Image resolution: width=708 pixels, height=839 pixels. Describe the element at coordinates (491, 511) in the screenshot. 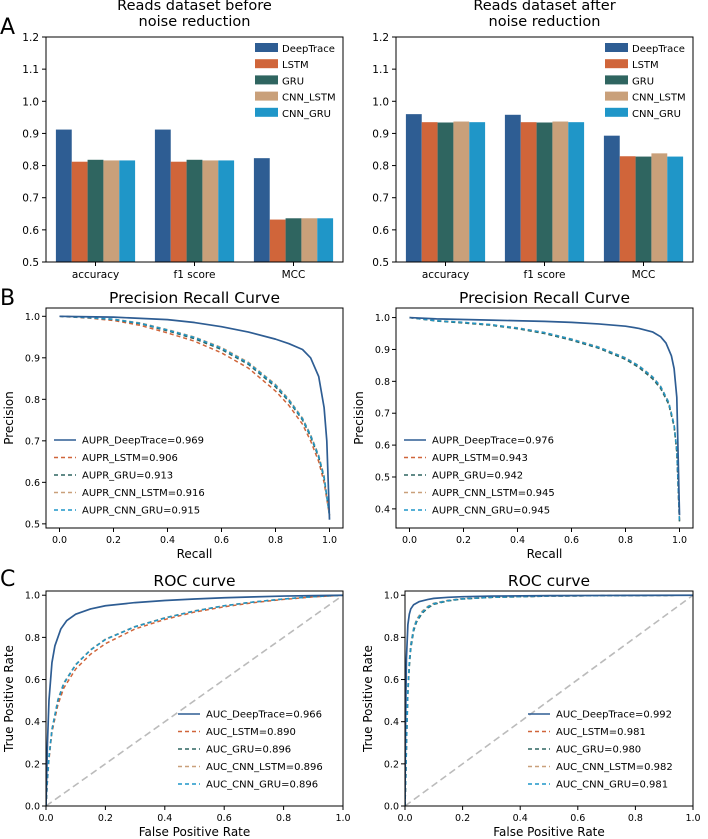

I see `legend-label-CNN_GRU: AUPR_CNN_GRU=0.945` at that location.